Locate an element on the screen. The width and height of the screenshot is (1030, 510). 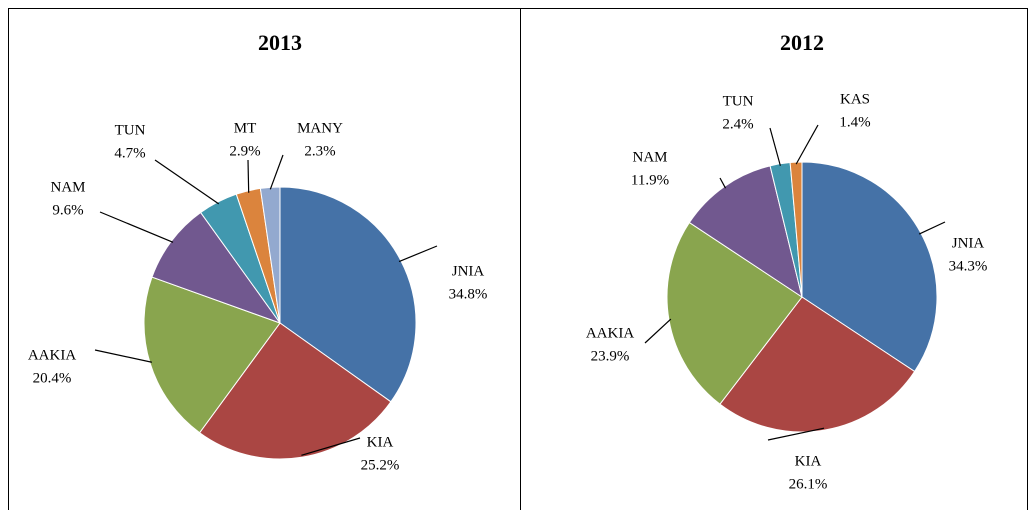
slice-value: 11.9% is located at coordinates (650, 180).